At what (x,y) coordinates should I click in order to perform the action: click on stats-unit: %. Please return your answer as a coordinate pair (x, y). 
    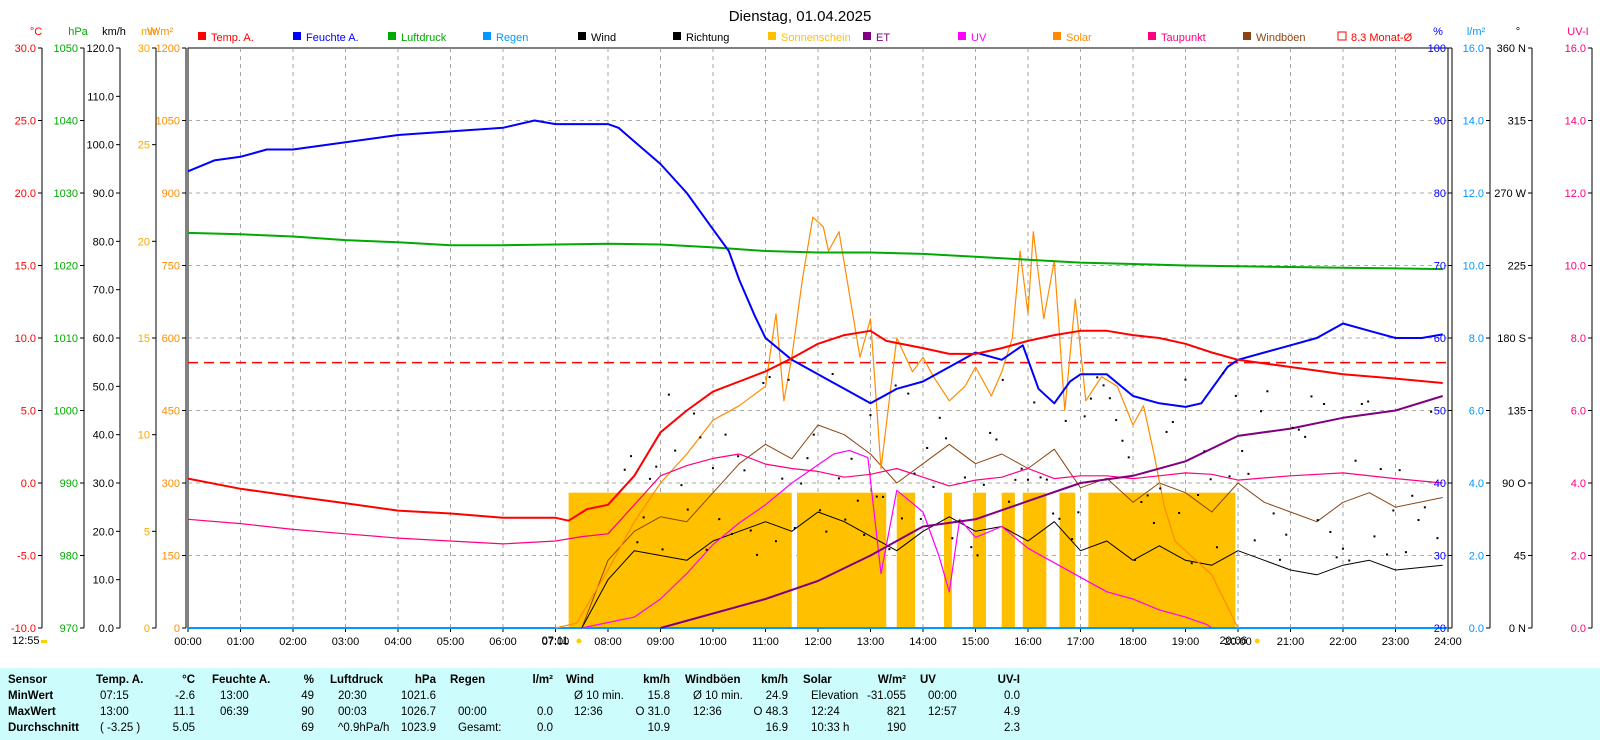
    Looking at the image, I should click on (308, 680).